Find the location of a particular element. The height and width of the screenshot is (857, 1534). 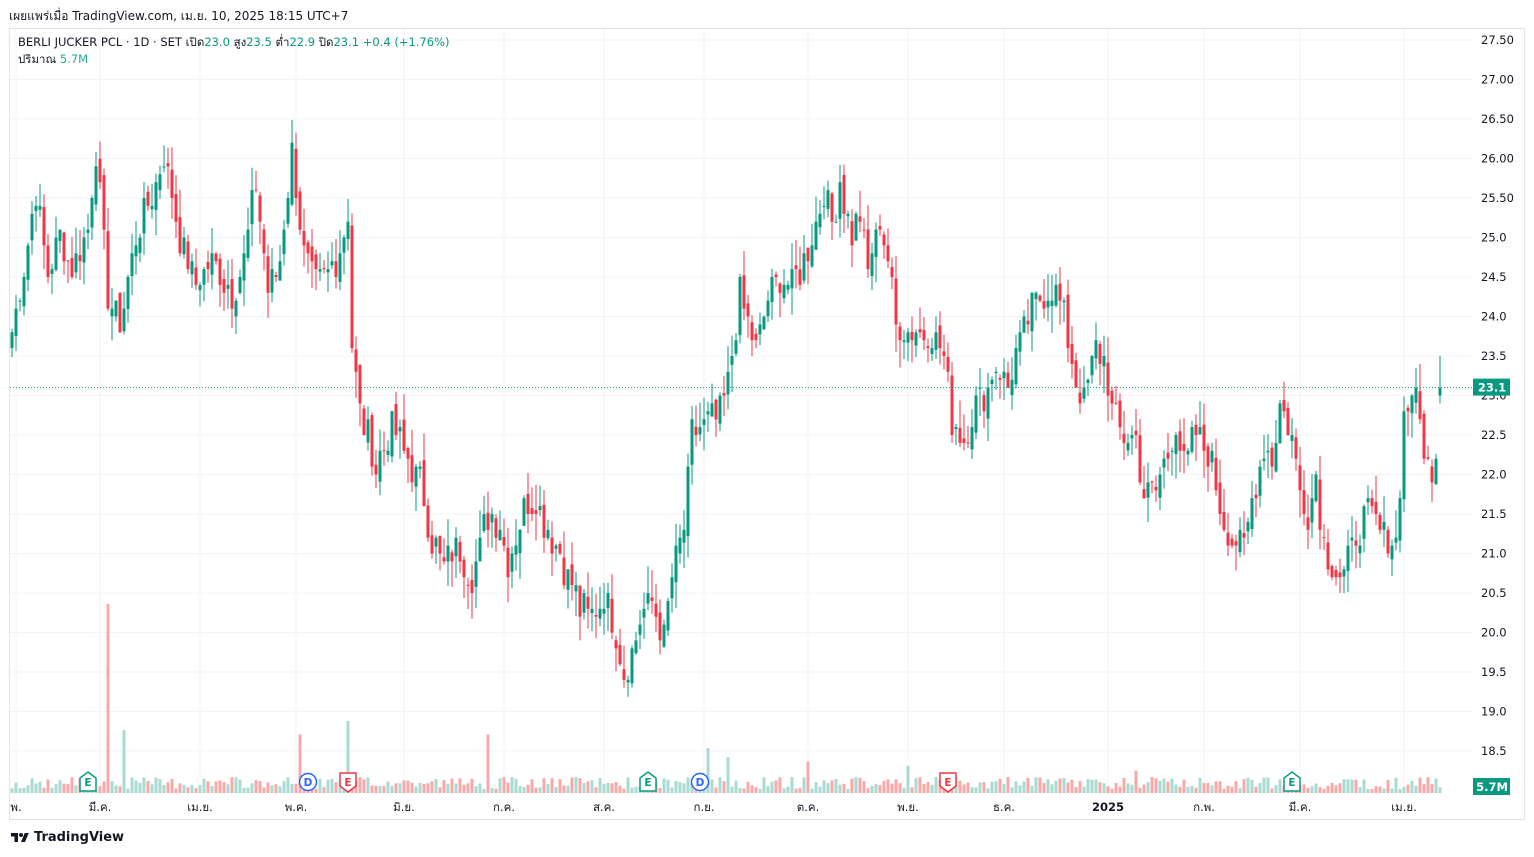

x-tick-label: พ.ค. is located at coordinates (296, 807).